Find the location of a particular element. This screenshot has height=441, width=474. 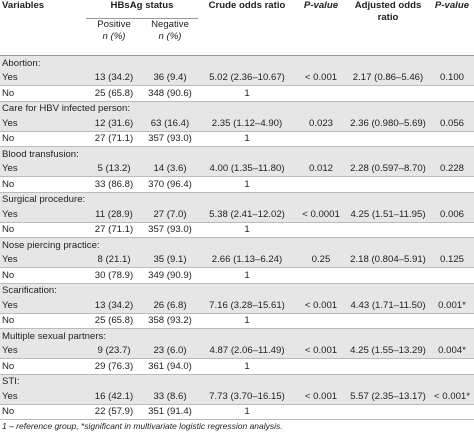

group-row: STI: is located at coordinates (237, 381).